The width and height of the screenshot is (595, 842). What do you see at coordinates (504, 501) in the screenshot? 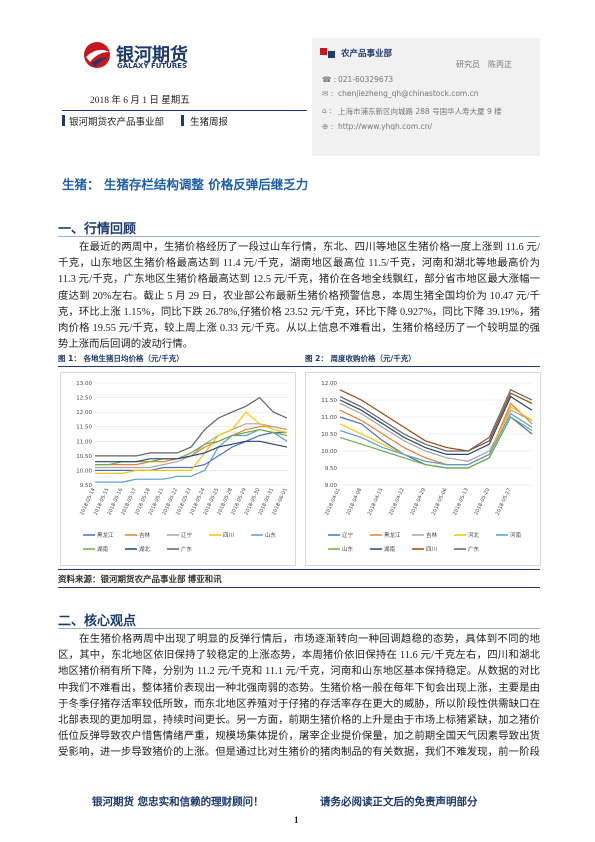
I see `x-tick-label: 2018-05-27` at bounding box center [504, 501].